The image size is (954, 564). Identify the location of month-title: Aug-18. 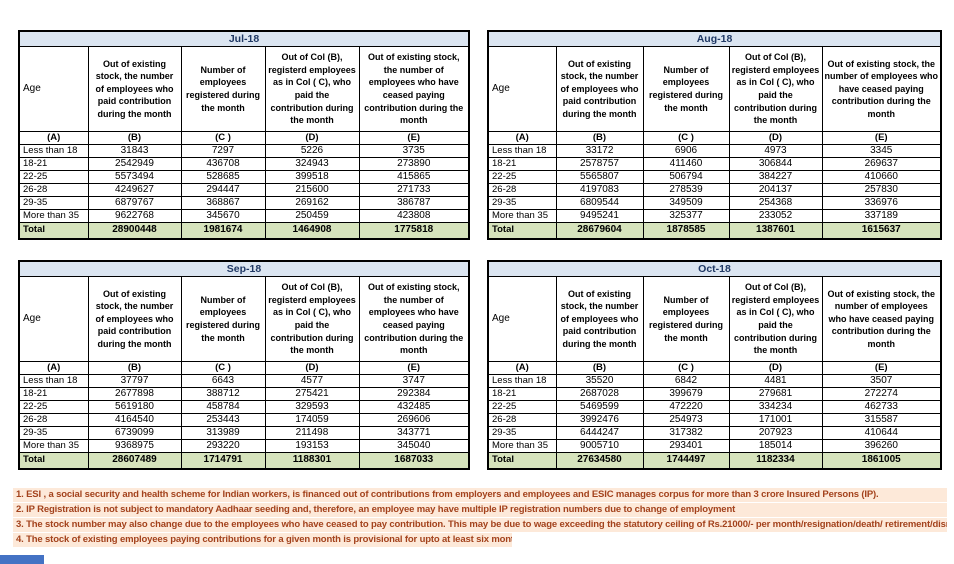
(714, 38).